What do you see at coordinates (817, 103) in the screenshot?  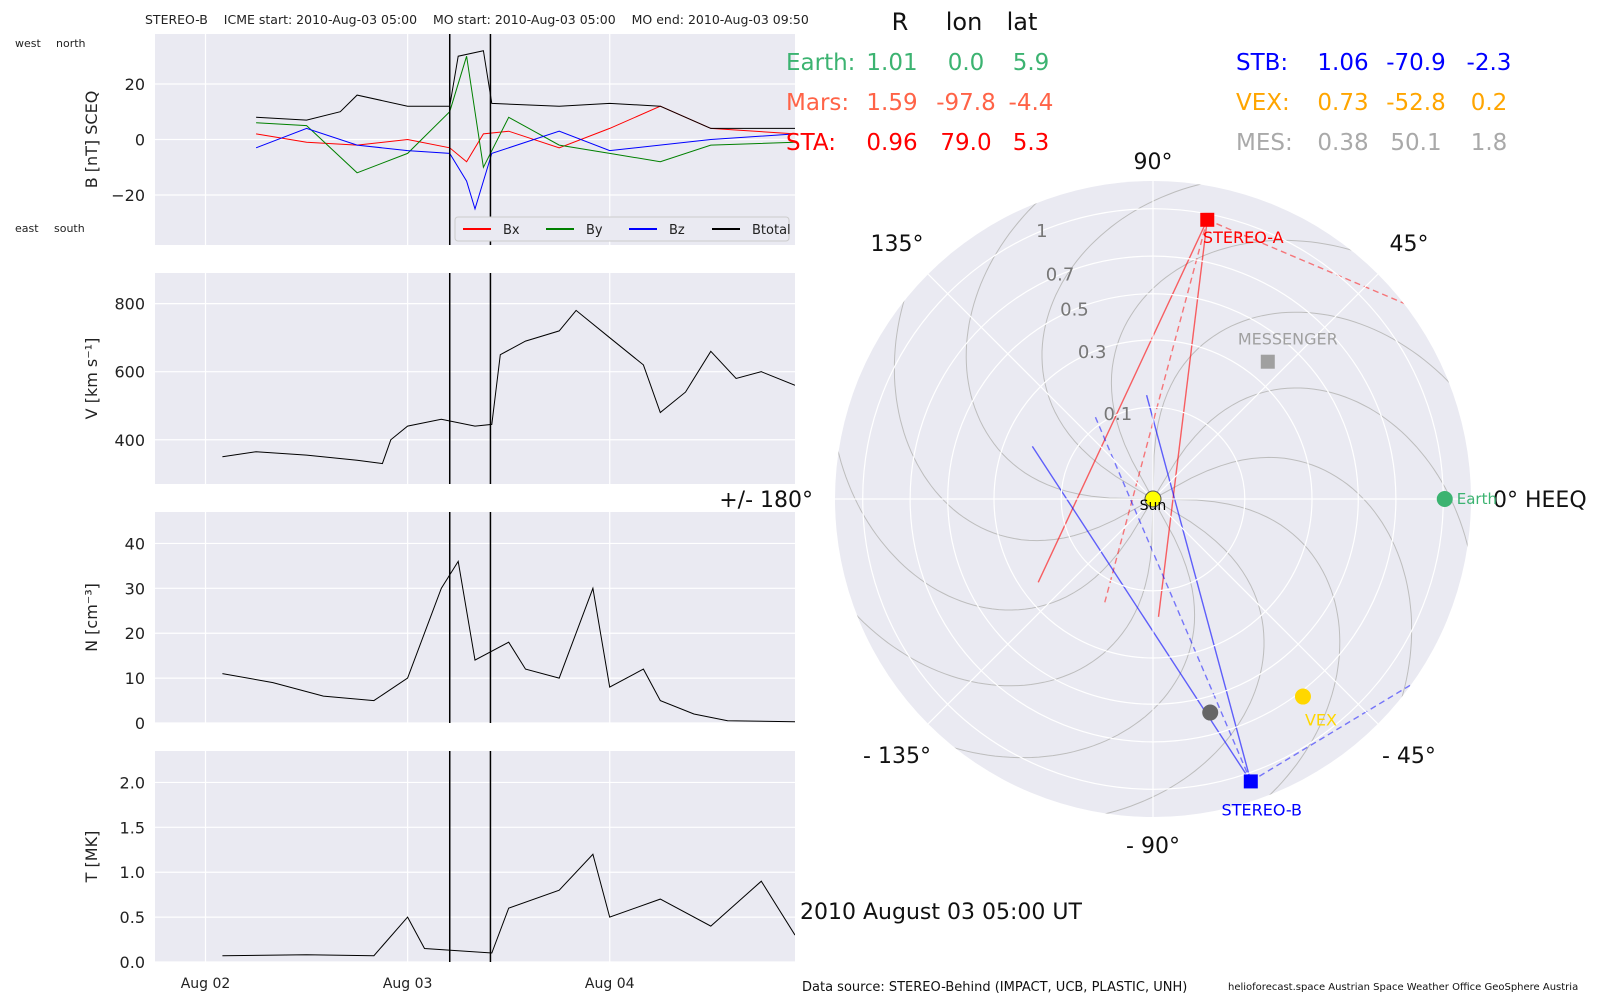 I see `table-row-name: Mars:` at bounding box center [817, 103].